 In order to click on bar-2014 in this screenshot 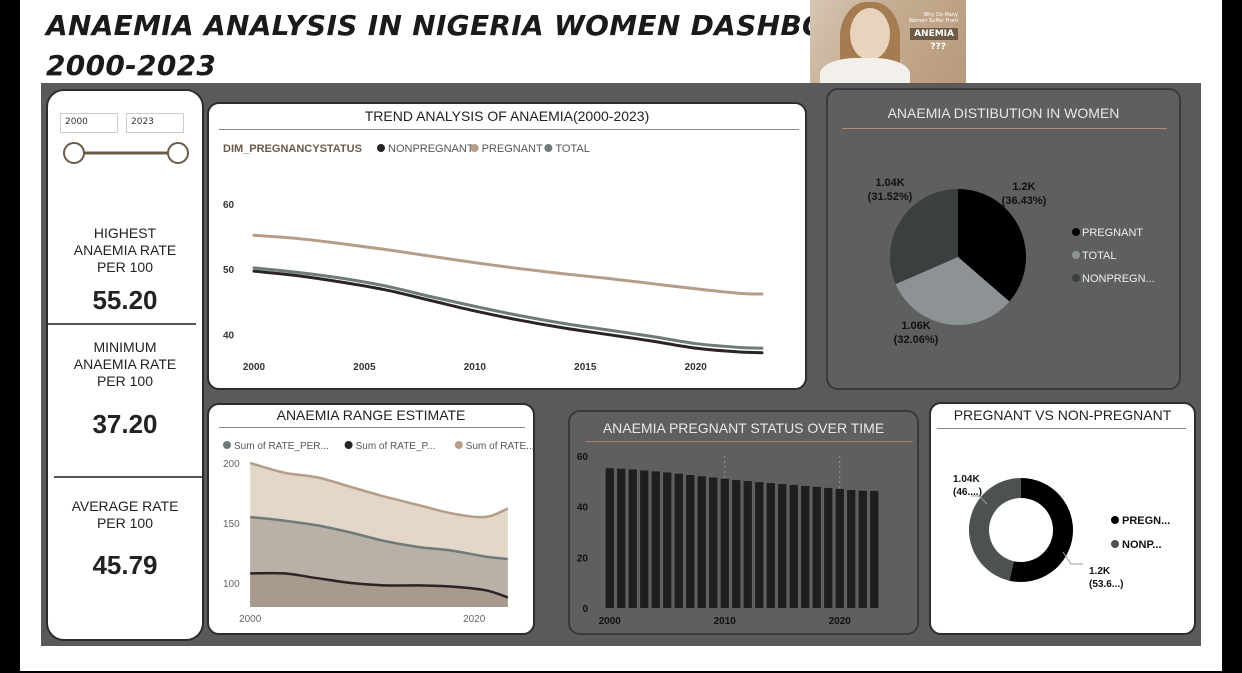, I will do `click(770, 545)`.